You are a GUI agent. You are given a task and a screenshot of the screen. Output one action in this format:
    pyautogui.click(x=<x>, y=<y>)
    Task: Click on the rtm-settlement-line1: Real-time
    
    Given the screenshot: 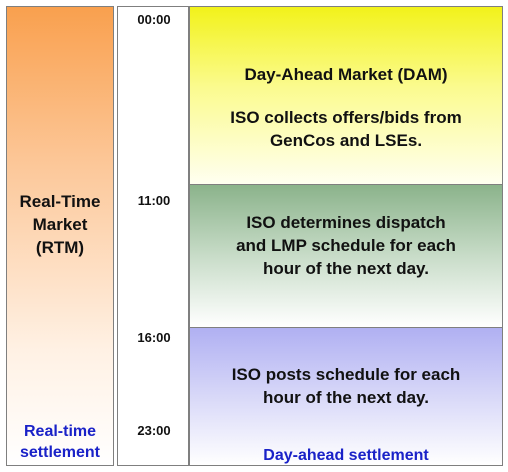 What is the action you would take?
    pyautogui.click(x=60, y=431)
    